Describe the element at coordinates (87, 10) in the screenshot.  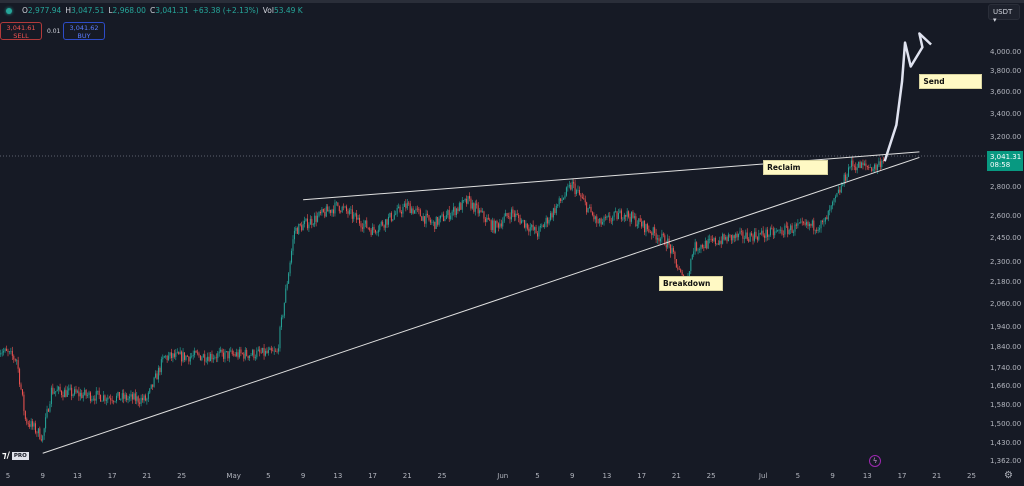
I see `high-value: 3,047.51` at that location.